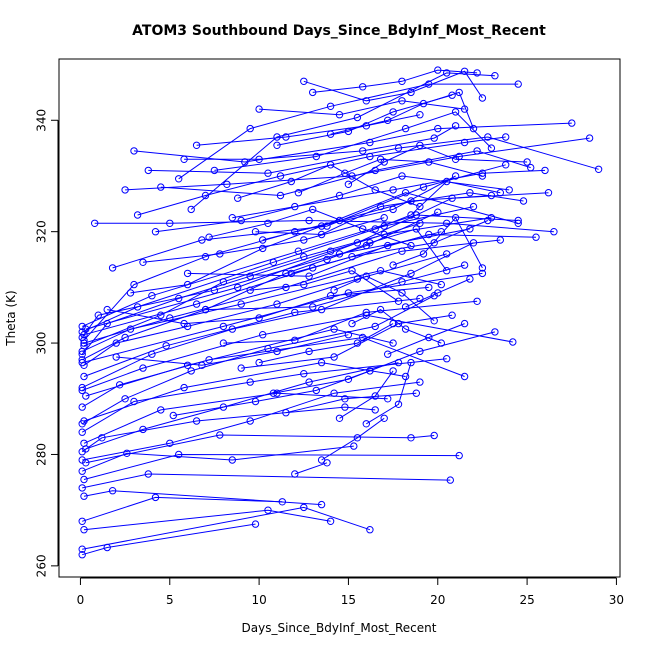 Image resolution: width=650 pixels, height=650 pixels. I want to click on x-tick-label: 0, so click(81, 600).